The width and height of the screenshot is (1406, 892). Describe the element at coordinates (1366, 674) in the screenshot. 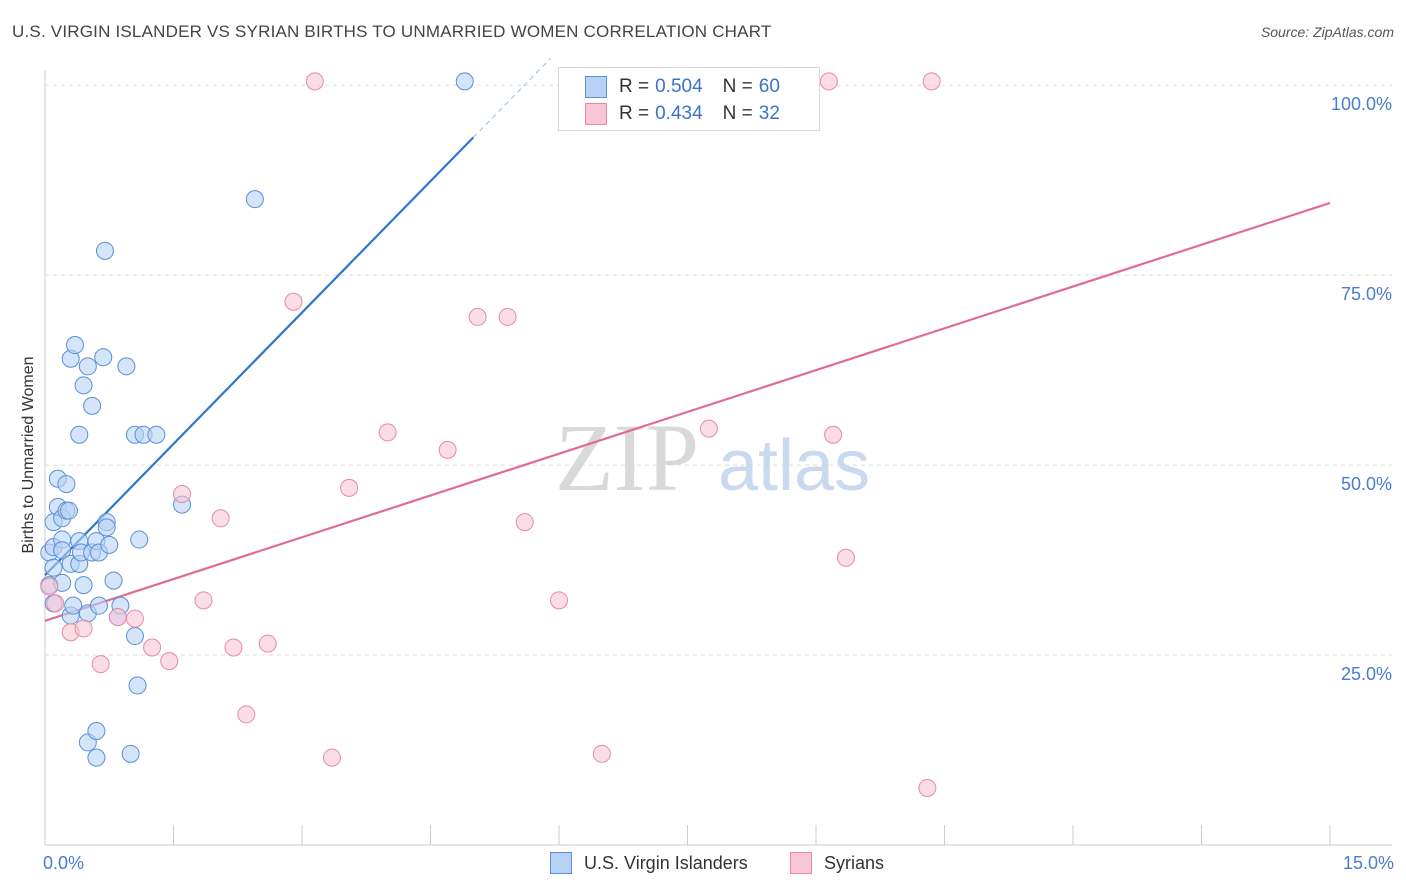

I see `y-tick-label: 25.0%` at that location.